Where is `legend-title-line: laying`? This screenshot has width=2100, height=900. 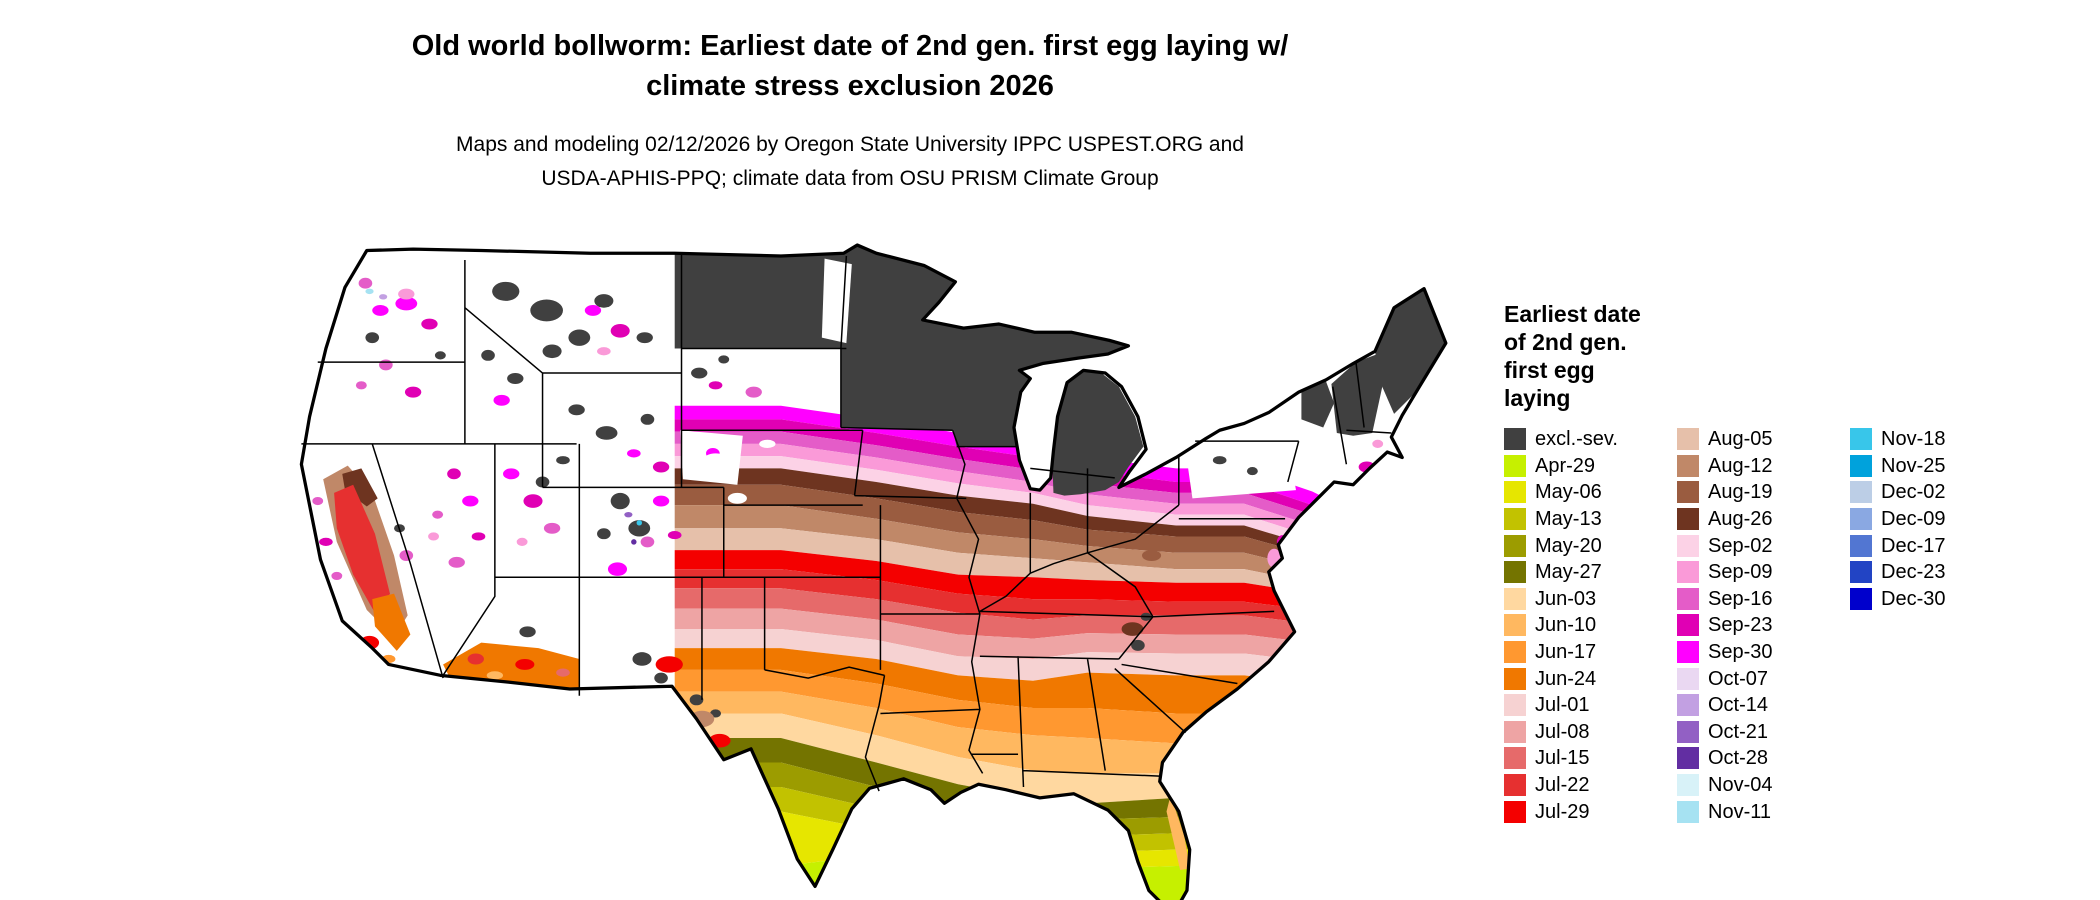 legend-title-line: laying is located at coordinates (1537, 398).